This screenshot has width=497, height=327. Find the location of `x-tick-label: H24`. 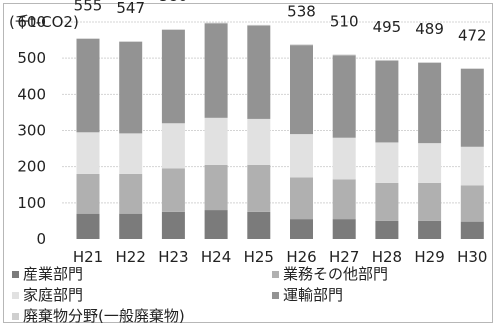

x-tick-label: H24 is located at coordinates (216, 257).